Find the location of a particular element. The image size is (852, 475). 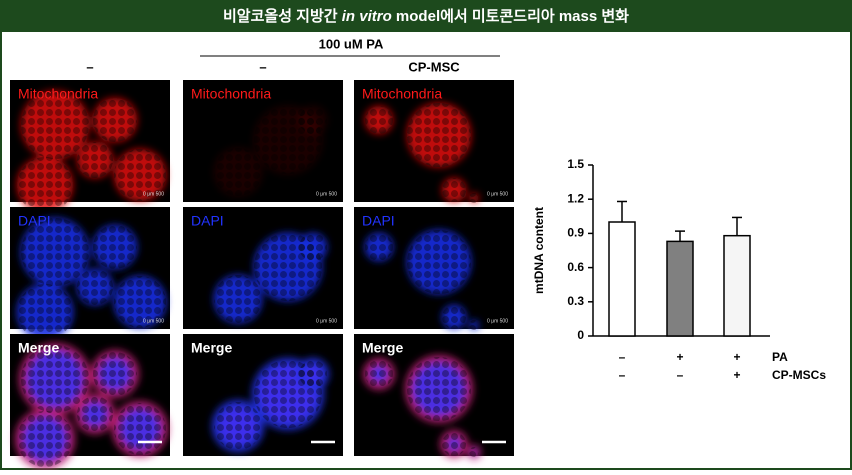

header-bar is located at coordinates (426, 17).